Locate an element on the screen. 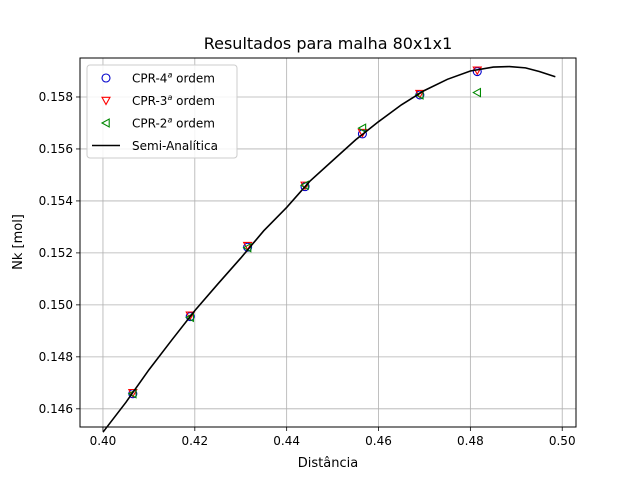 The width and height of the screenshot is (640, 480). y-tick-label: 0.154 is located at coordinates (56, 201).